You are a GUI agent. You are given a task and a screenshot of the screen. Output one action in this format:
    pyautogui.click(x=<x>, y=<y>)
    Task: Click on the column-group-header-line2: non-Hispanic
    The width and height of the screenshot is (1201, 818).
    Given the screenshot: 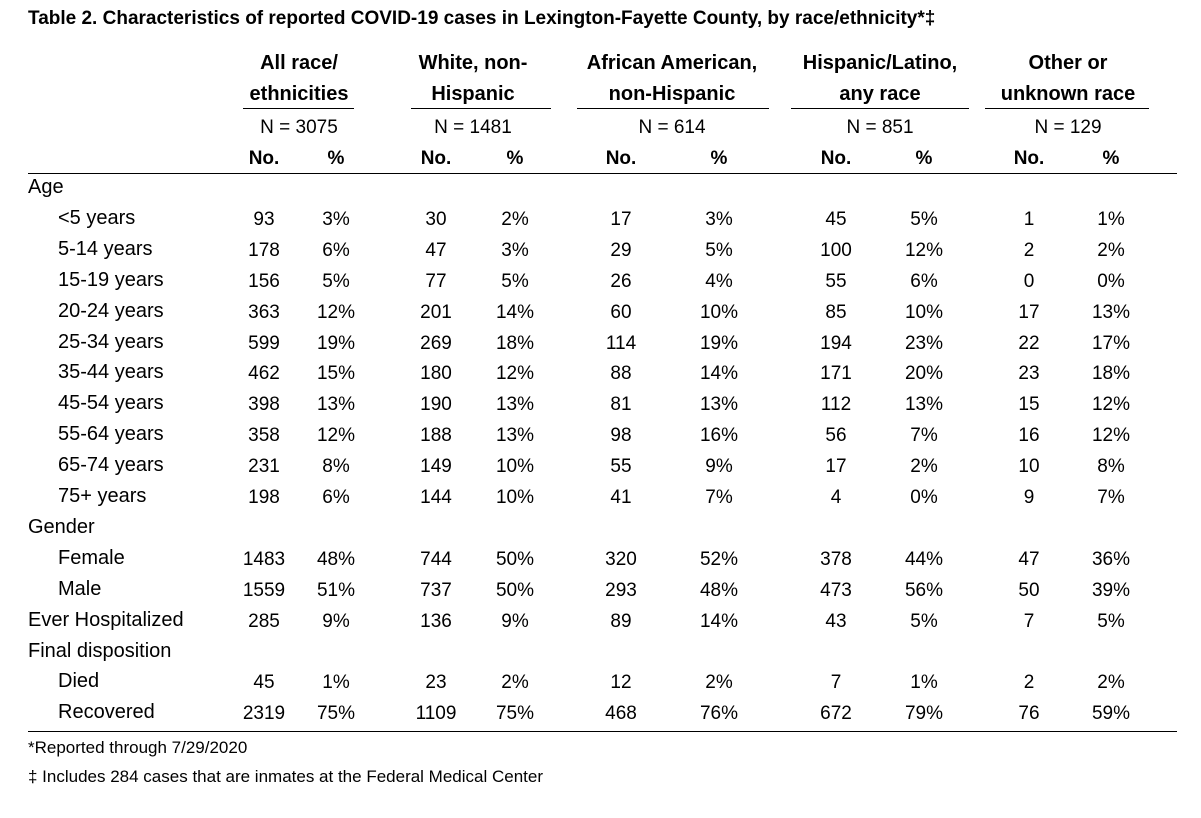 What is the action you would take?
    pyautogui.click(x=672, y=94)
    